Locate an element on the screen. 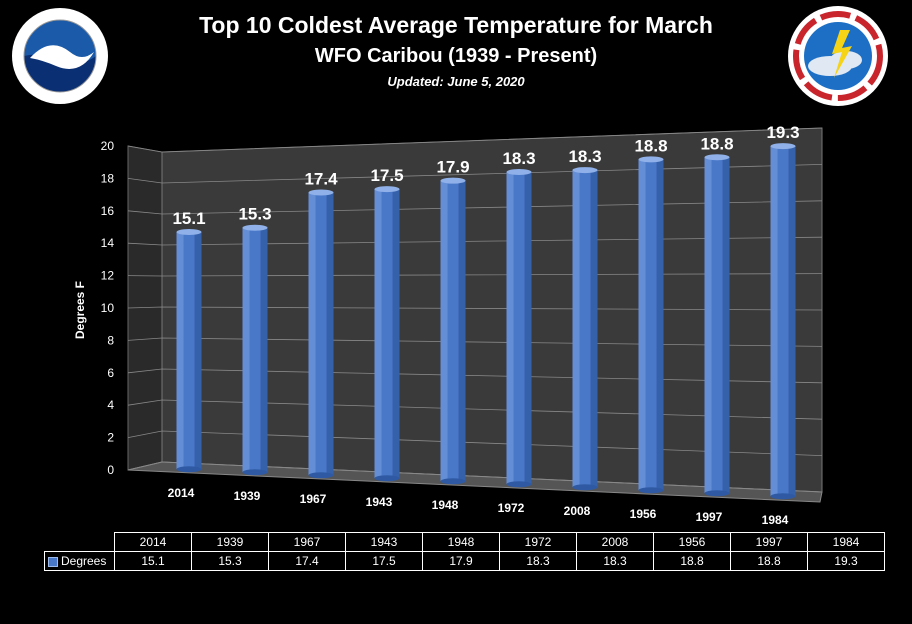 This screenshot has width=912, height=624. data-label: 19.3 is located at coordinates (782, 132).